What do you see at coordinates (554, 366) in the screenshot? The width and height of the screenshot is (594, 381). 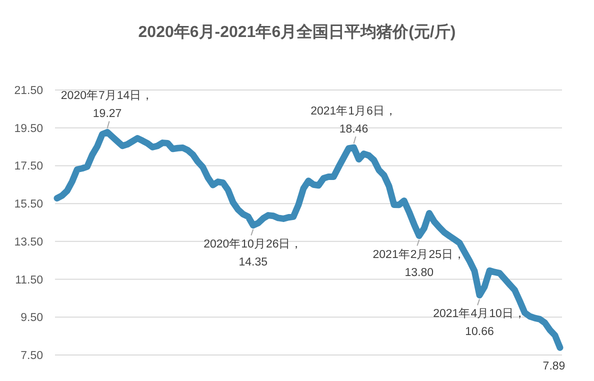 I see `annotation: 7.89` at bounding box center [554, 366].